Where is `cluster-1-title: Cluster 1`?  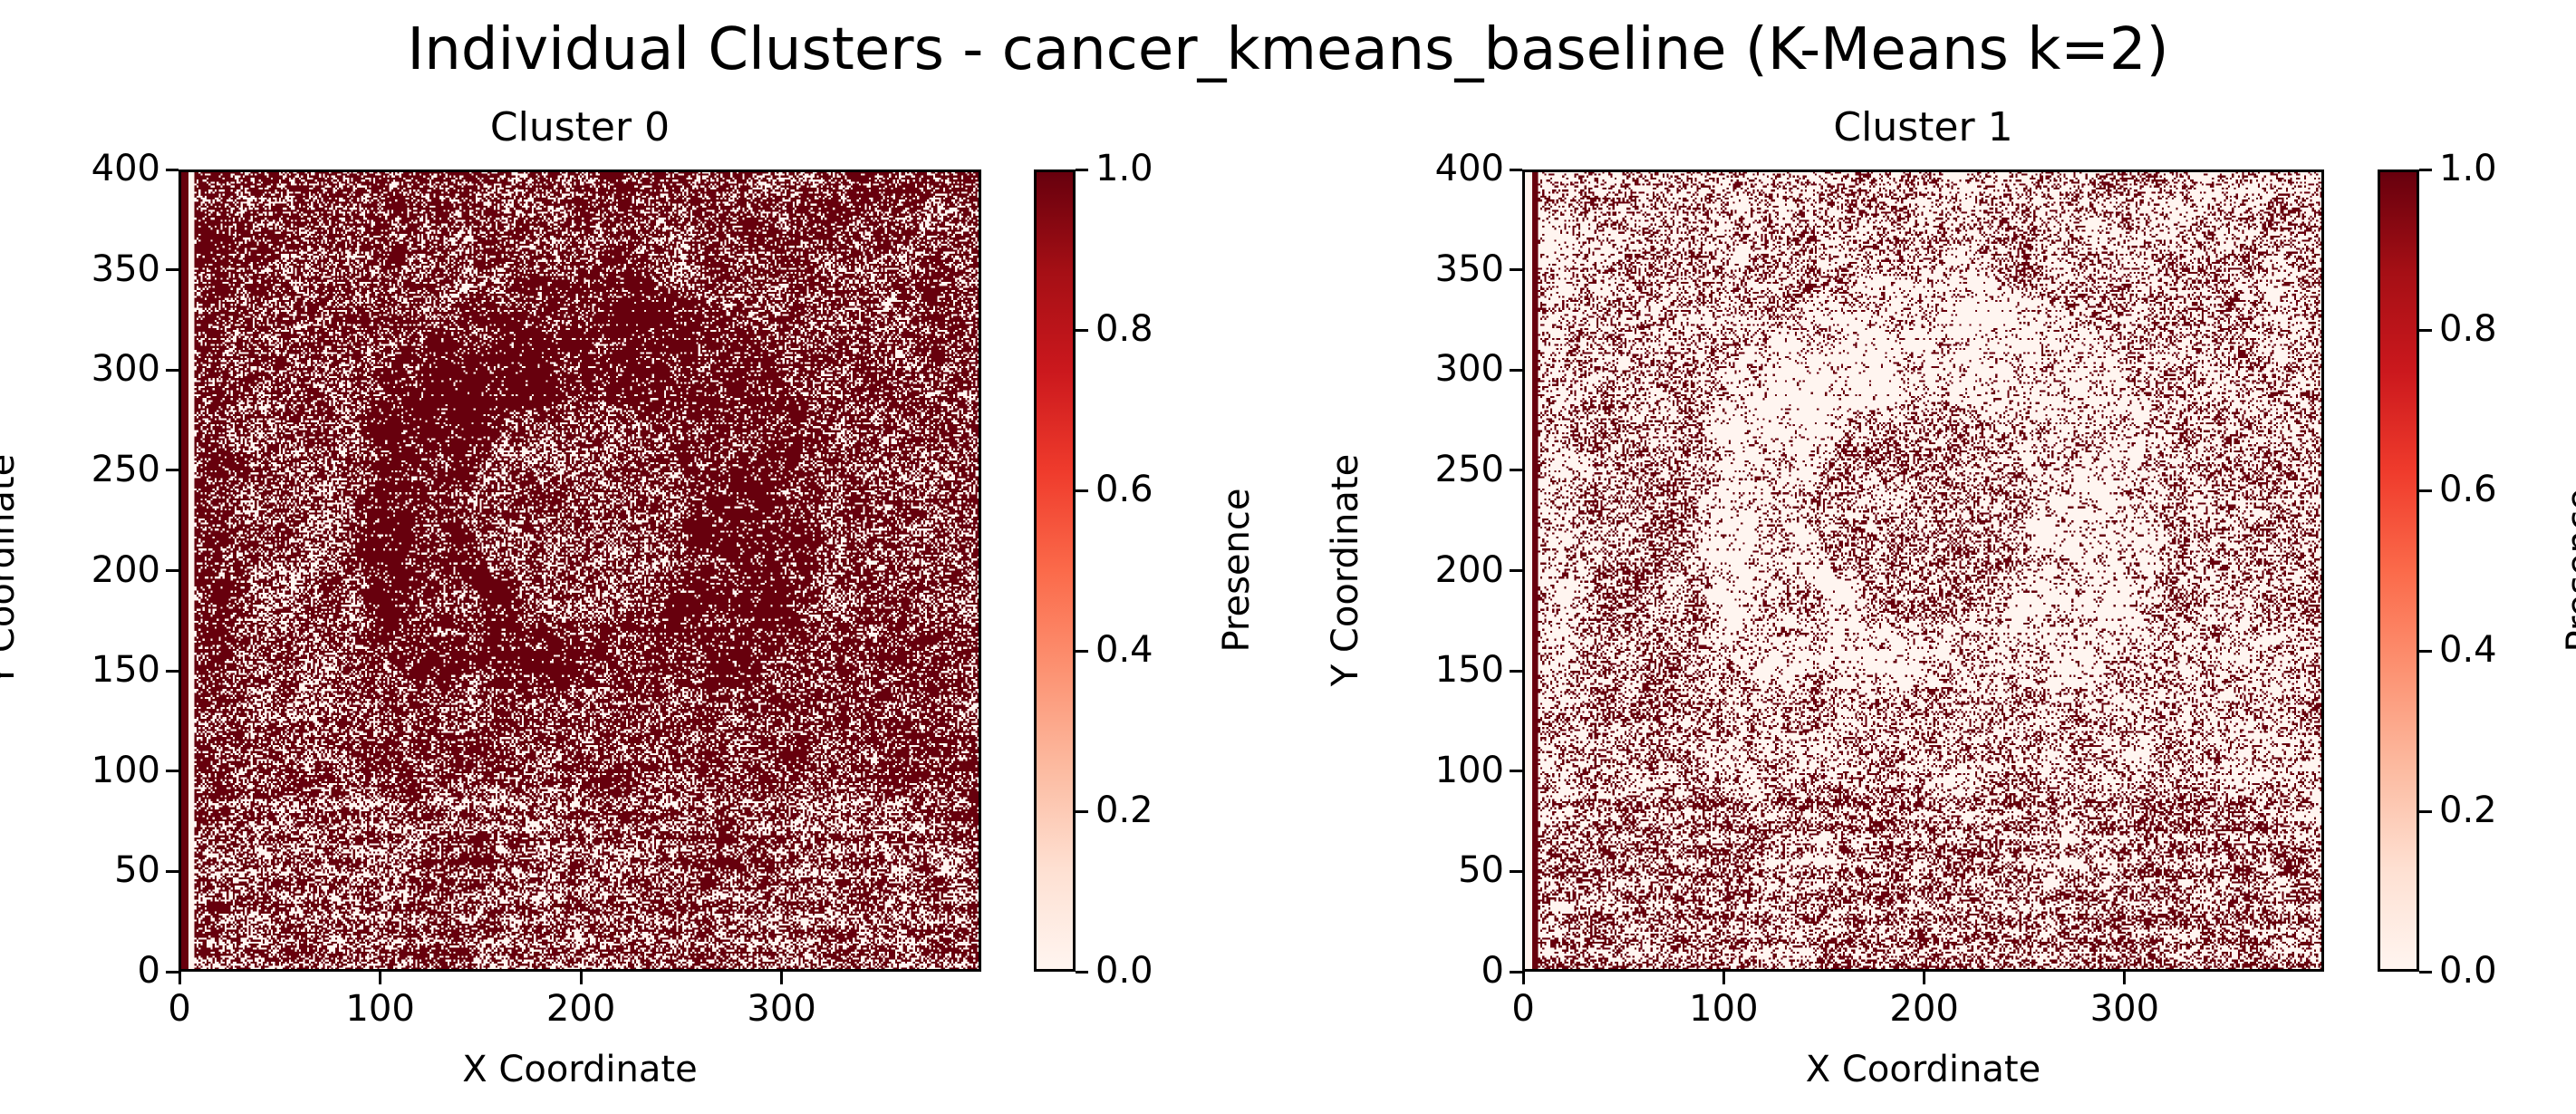
cluster-1-title: Cluster 1 is located at coordinates (1923, 127).